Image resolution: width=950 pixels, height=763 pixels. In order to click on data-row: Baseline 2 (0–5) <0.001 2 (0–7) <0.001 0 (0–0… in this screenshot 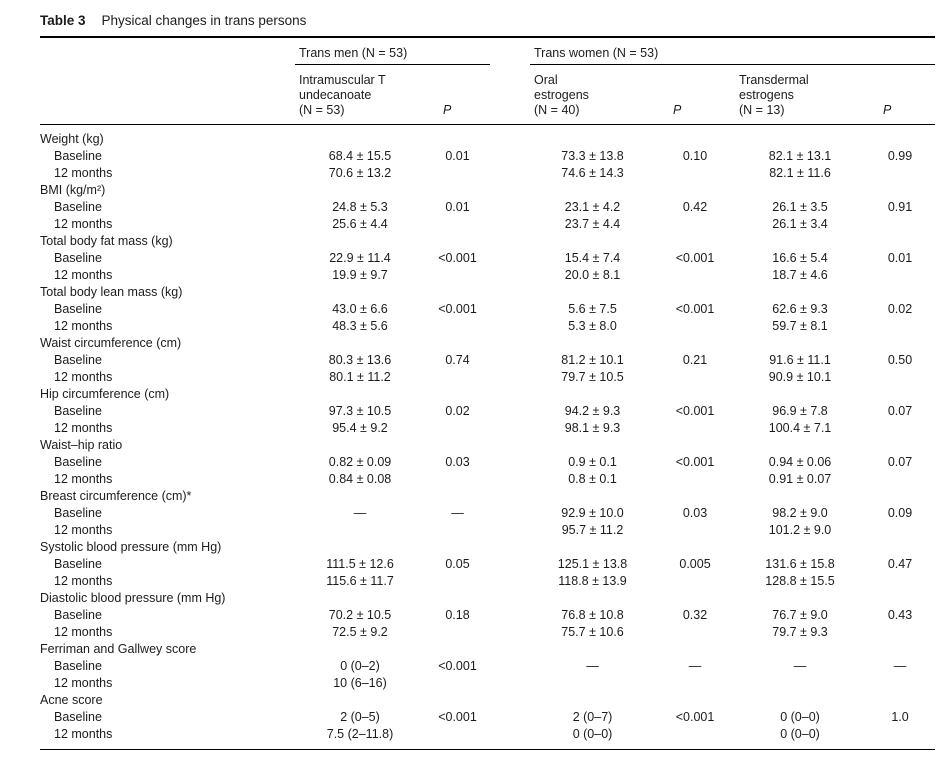, I will do `click(487, 717)`.